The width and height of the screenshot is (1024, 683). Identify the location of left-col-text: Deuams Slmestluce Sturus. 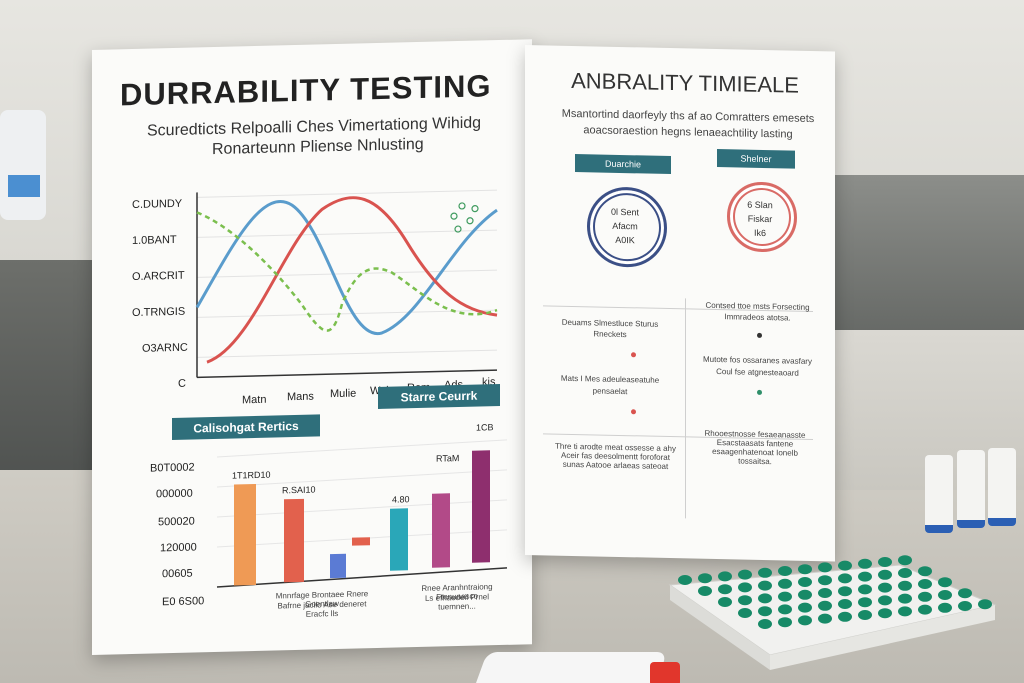
(610, 323).